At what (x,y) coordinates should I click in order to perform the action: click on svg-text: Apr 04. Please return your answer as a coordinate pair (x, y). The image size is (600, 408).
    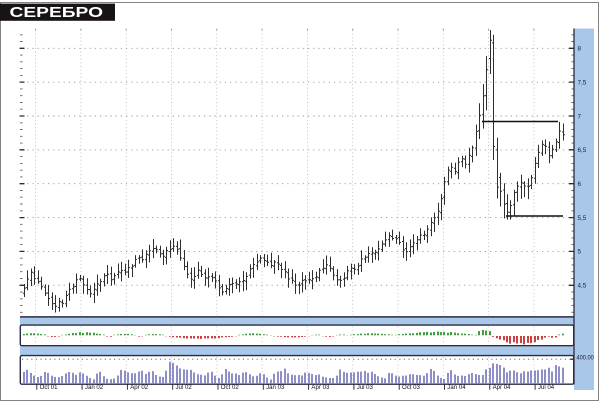
    Looking at the image, I should click on (502, 387).